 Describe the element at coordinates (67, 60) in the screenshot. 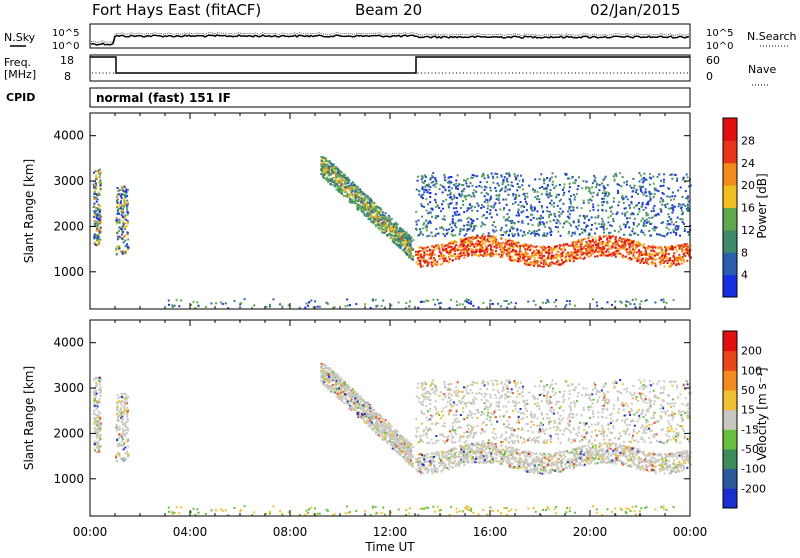

I see `freq-tick-top: 18` at that location.